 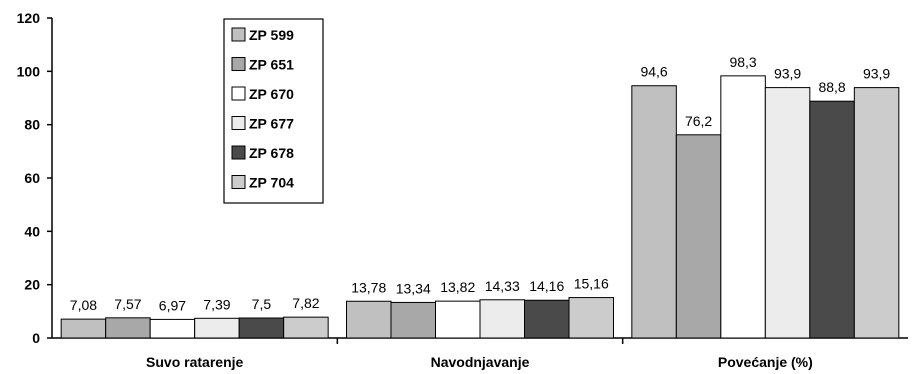 I want to click on y-tick-label: 0, so click(x=36, y=338).